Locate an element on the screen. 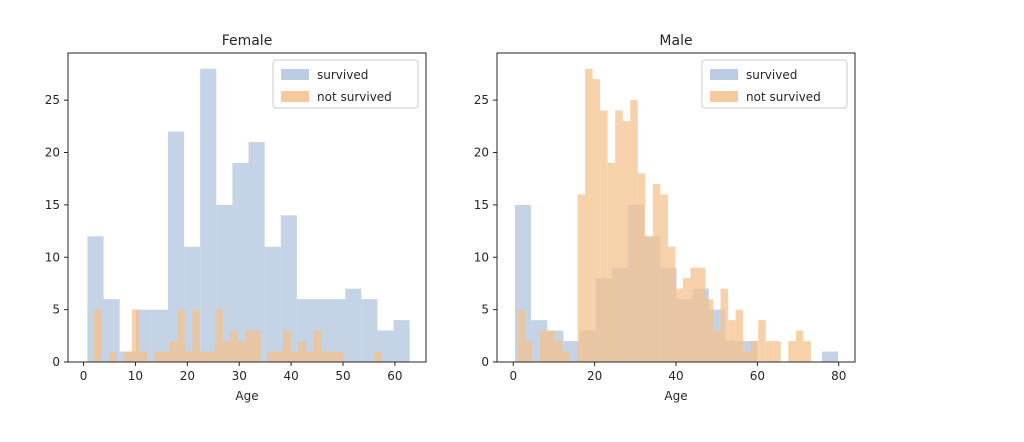 The image size is (1024, 442). y-tick-label: 5 is located at coordinates (485, 310).